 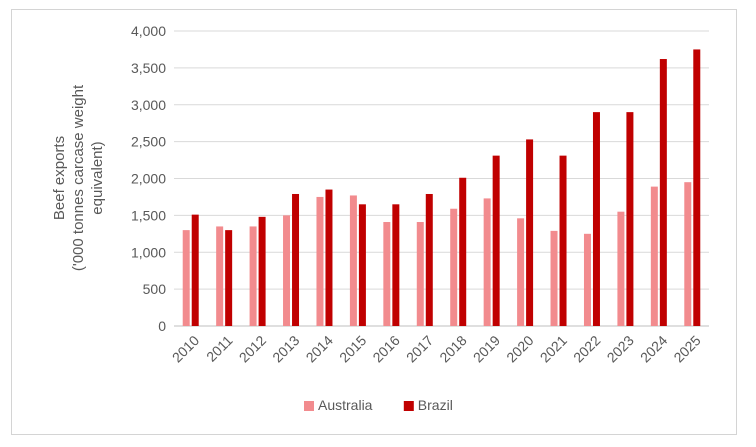 What do you see at coordinates (486, 348) in the screenshot?
I see `x-tick-label: 2019` at bounding box center [486, 348].